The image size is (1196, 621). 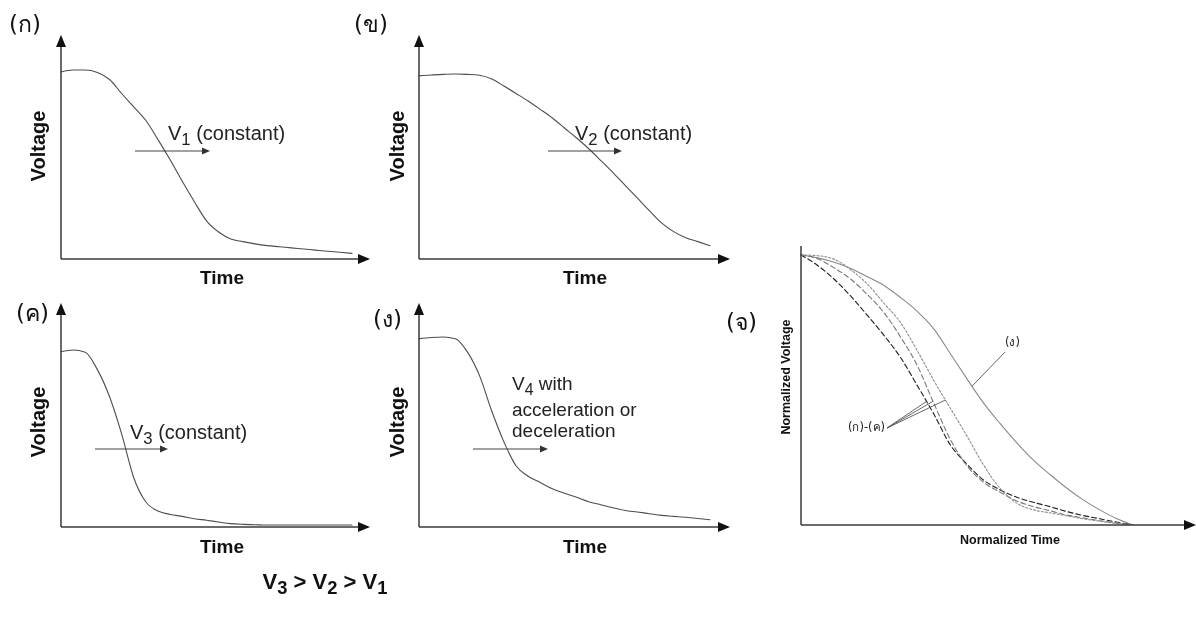 I want to click on annotation: V$_{2}$ (constant), so click(x=634, y=136).